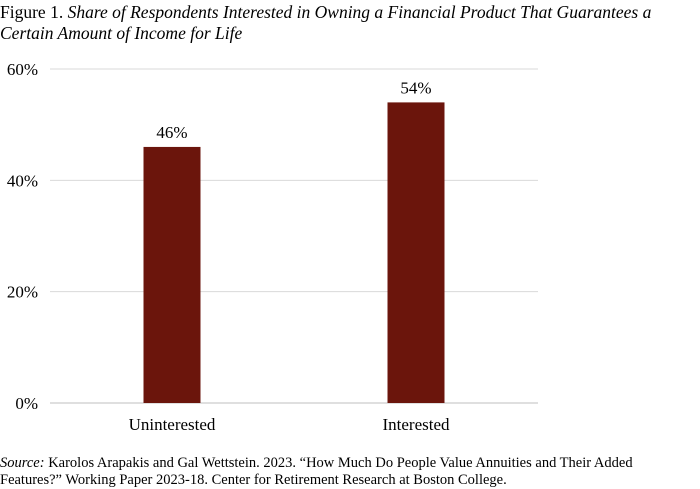  Describe the element at coordinates (22, 236) in the screenshot. I see `y-axis-ticks: 0% 20% 40% 60%` at that location.